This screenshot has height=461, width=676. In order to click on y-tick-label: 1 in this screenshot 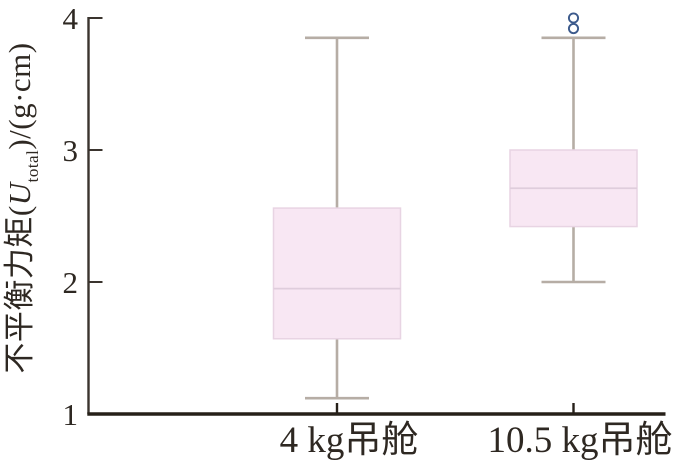, I will do `click(71, 414)`.